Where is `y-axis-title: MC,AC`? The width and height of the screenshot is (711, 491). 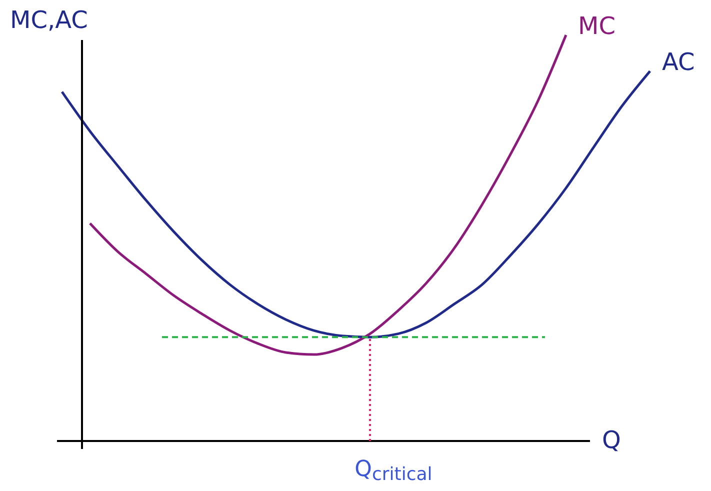
y-axis-title: MC,AC is located at coordinates (49, 20).